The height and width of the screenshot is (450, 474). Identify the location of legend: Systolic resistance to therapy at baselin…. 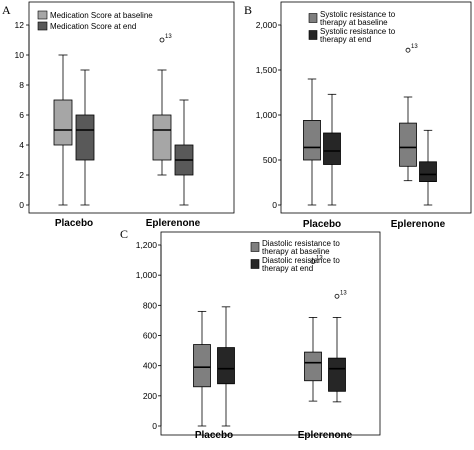
(352, 27).